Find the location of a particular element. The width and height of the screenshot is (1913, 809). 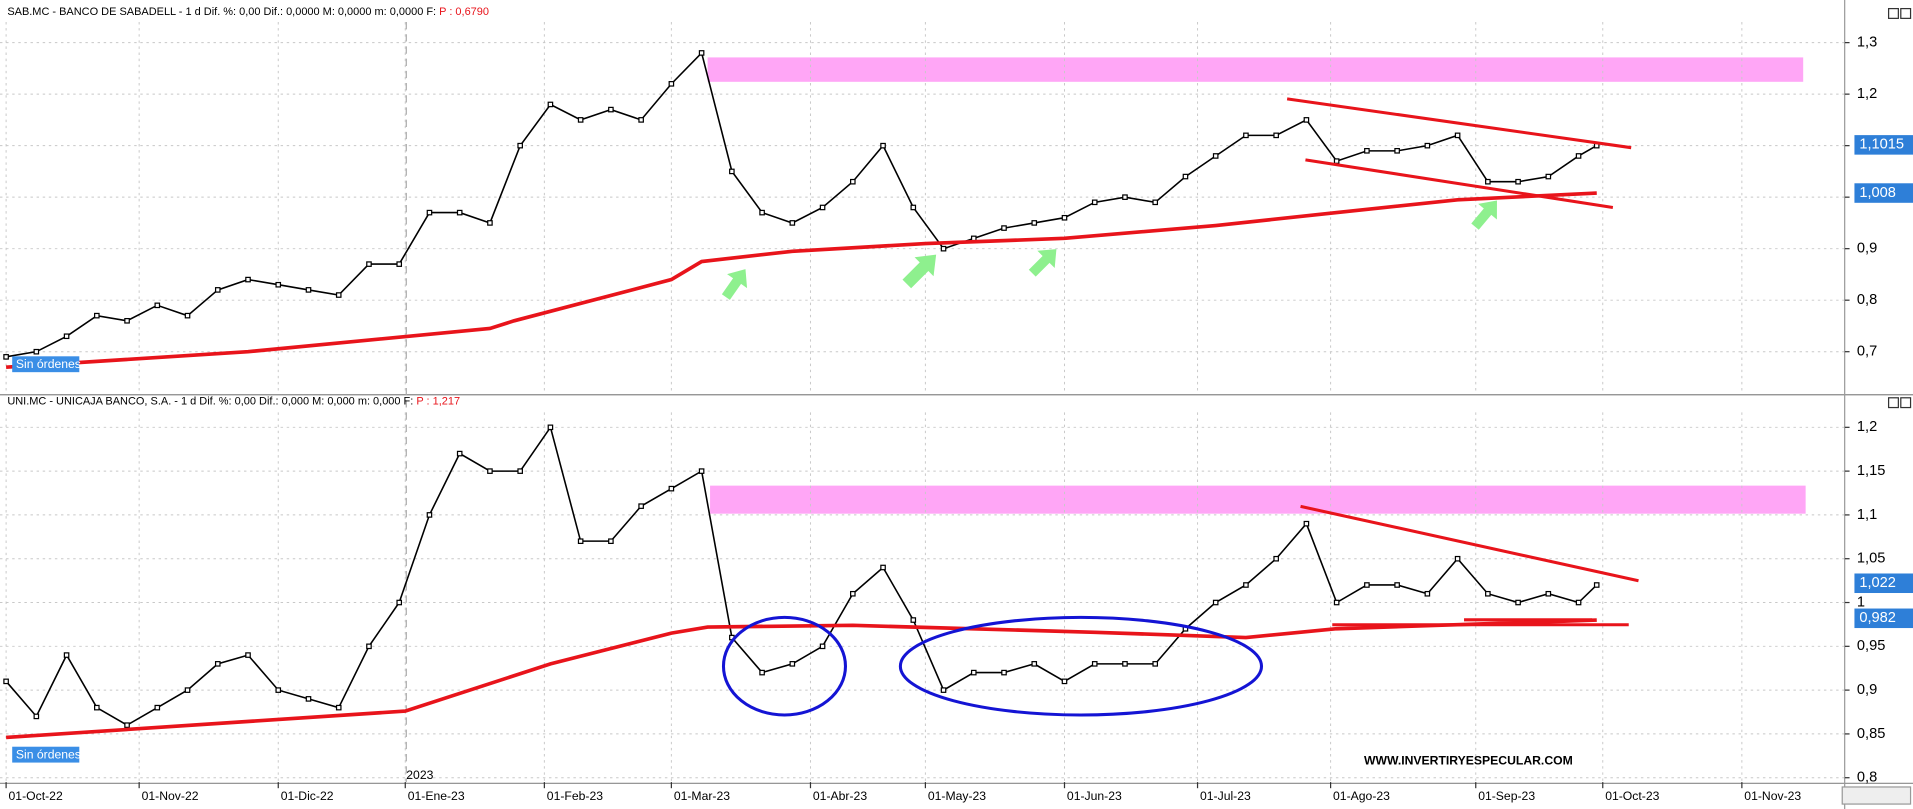

window-controls is located at coordinates (1876, 406).